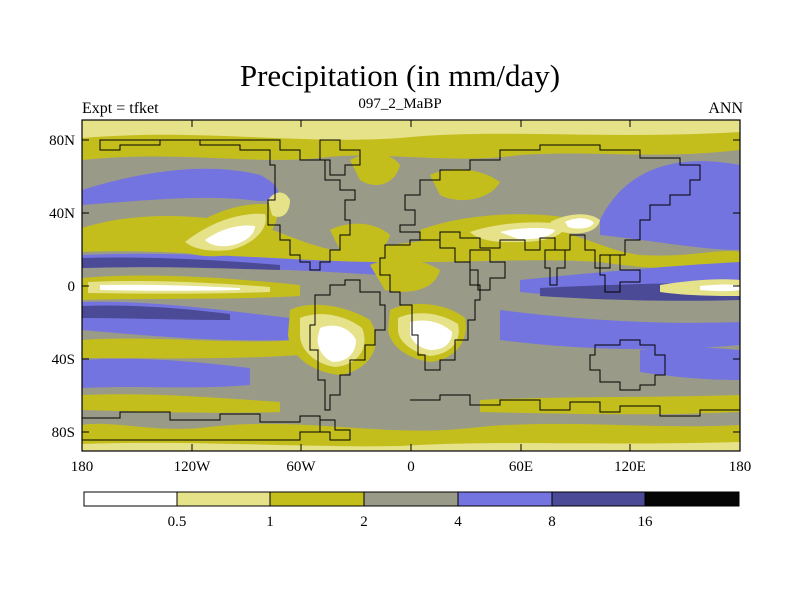  Describe the element at coordinates (364, 522) in the screenshot. I see `colorbar-label-2: 2` at that location.